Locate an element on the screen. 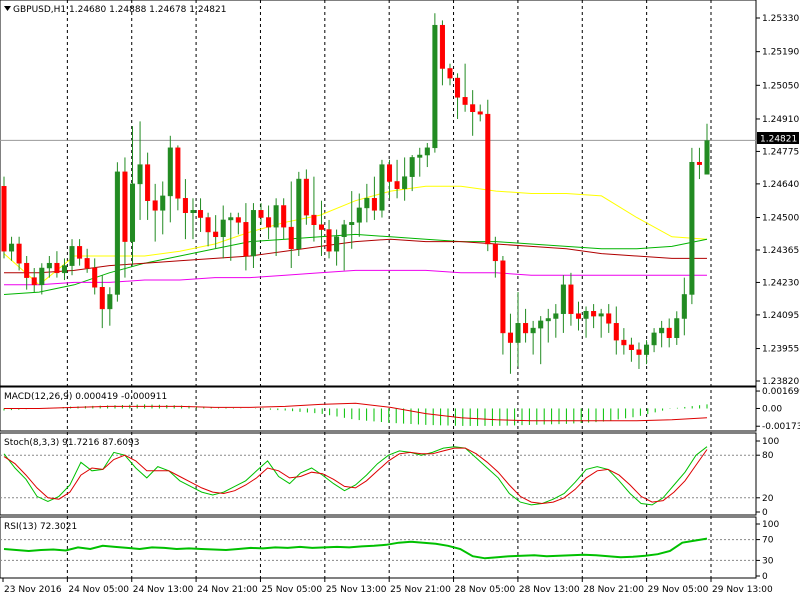 This screenshot has height=604, width=800. macd-panel-border is located at coordinates (378, 409).